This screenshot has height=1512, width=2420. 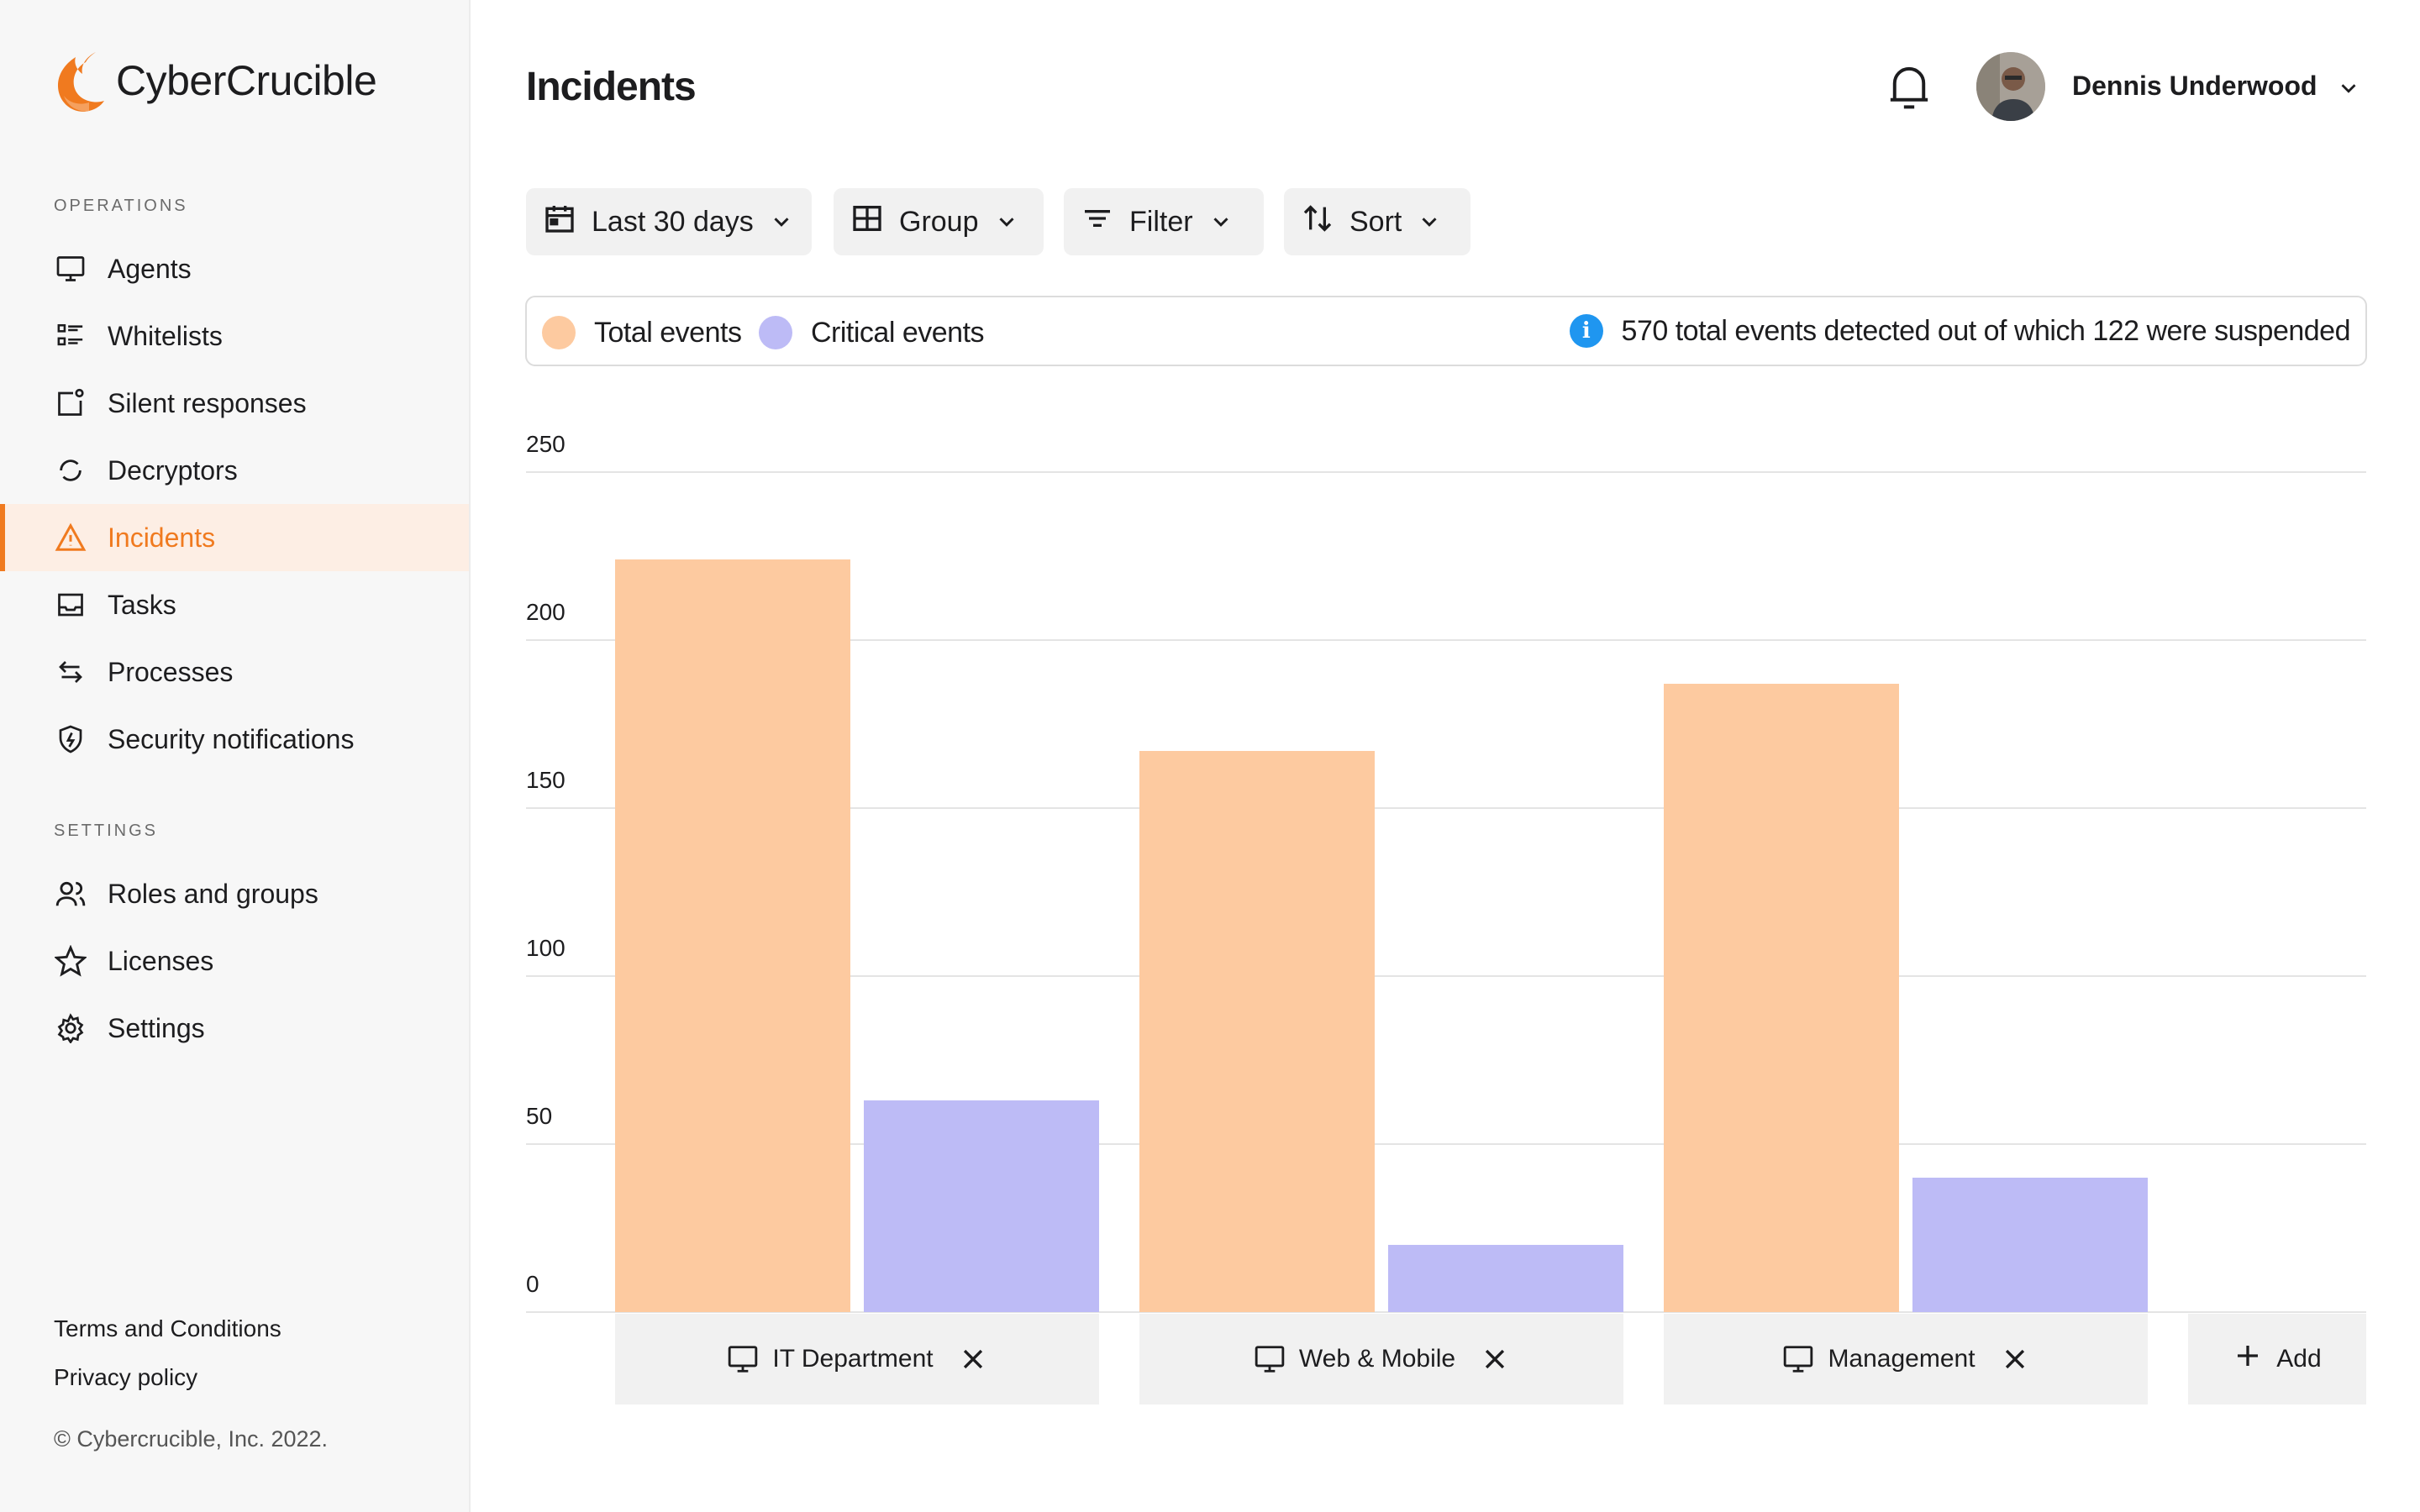 I want to click on brand-name: CyberCrucible, so click(x=247, y=80).